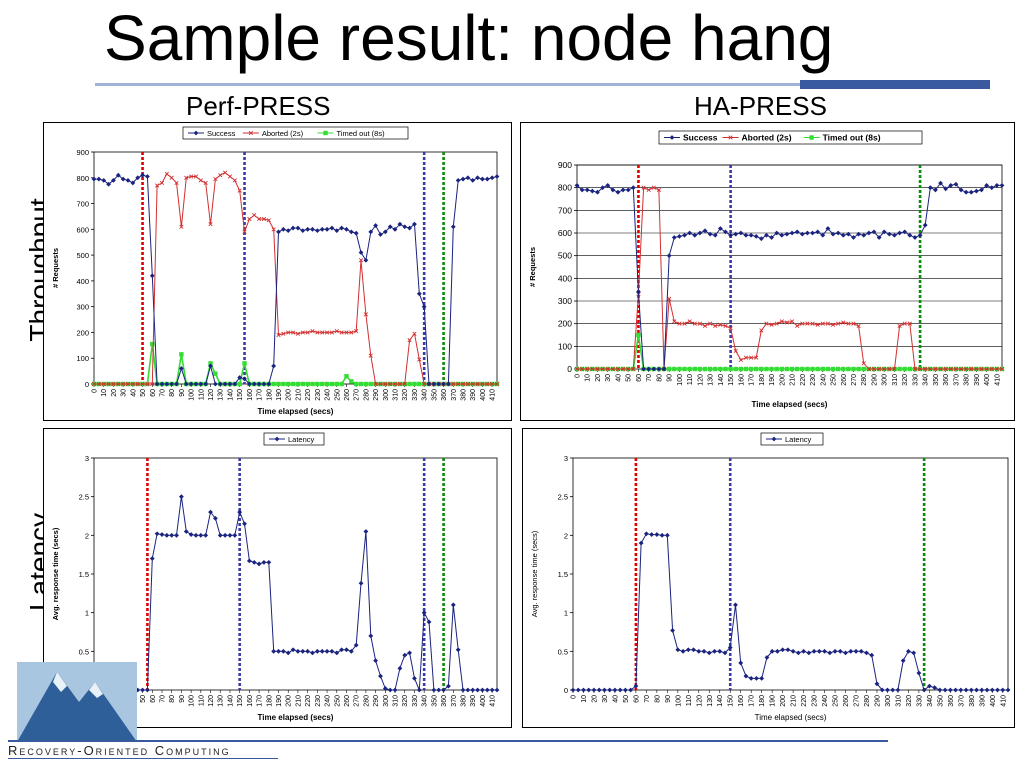 Image resolution: width=1024 pixels, height=768 pixels. Describe the element at coordinates (790, 137) in the screenshot. I see `legend: Success Aborted (2s) Timed out (8s)` at that location.